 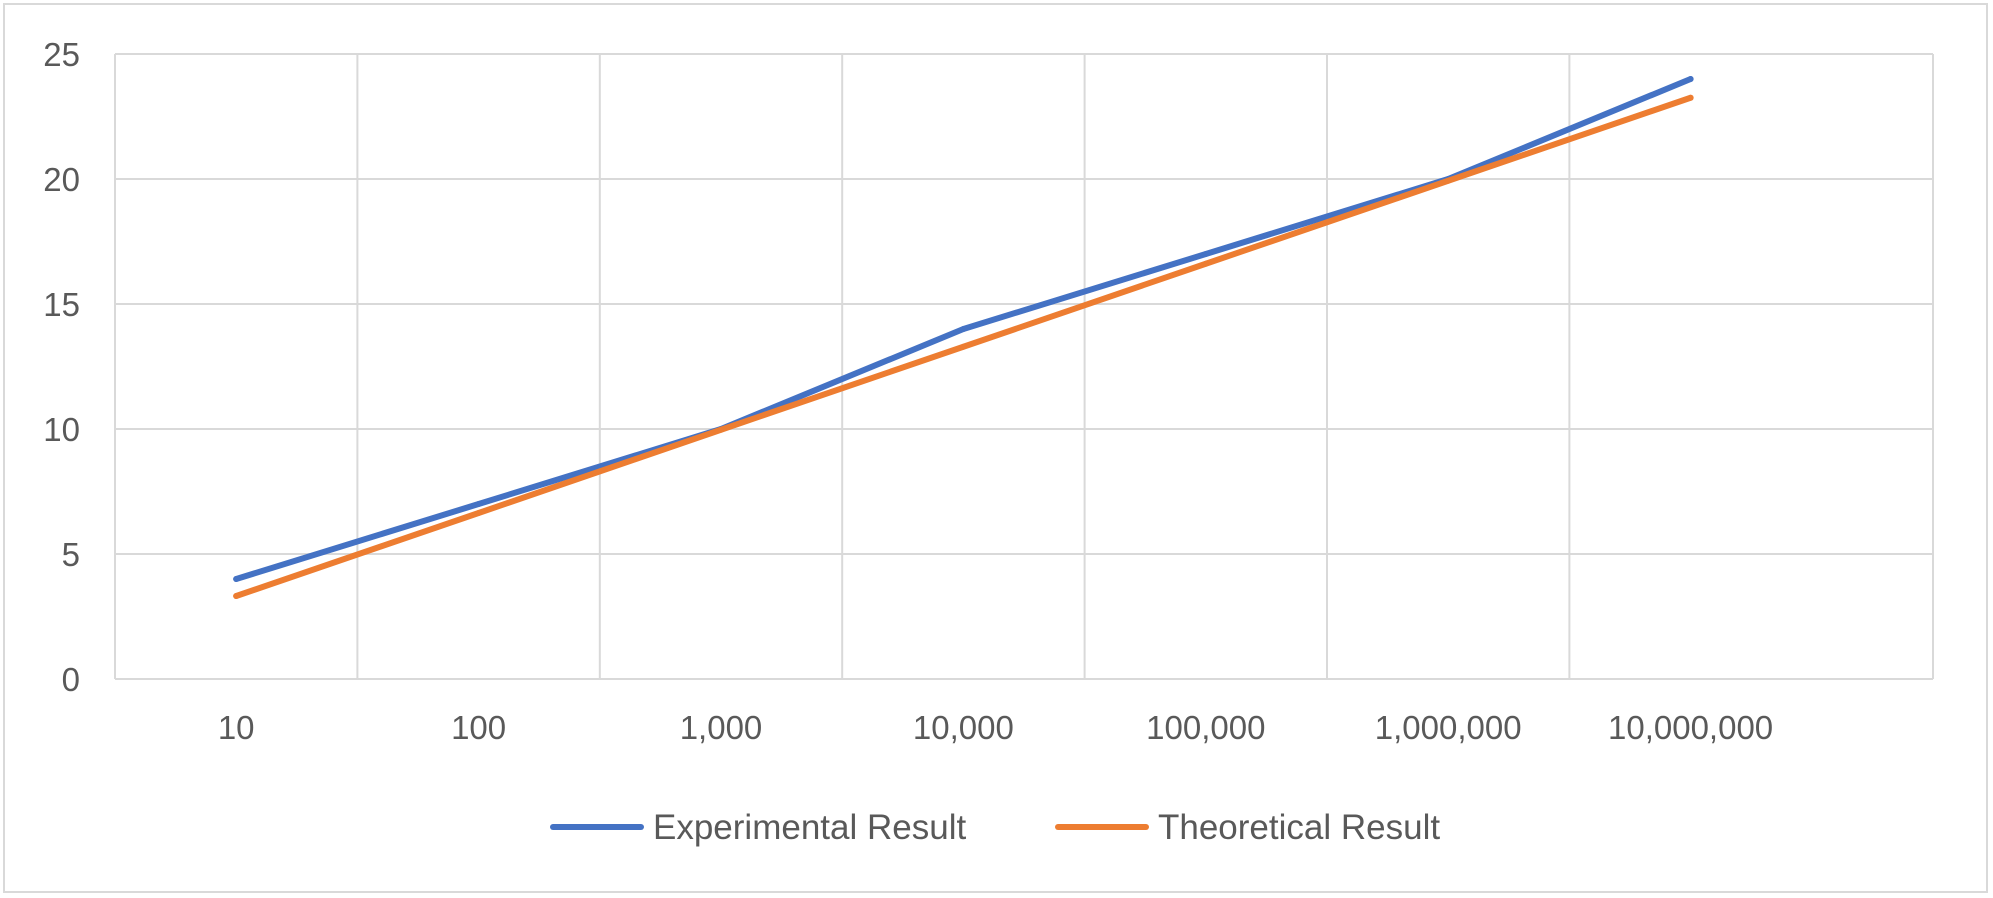 What do you see at coordinates (995, 827) in the screenshot?
I see `legend: Experimental Result Theoretical Result` at bounding box center [995, 827].